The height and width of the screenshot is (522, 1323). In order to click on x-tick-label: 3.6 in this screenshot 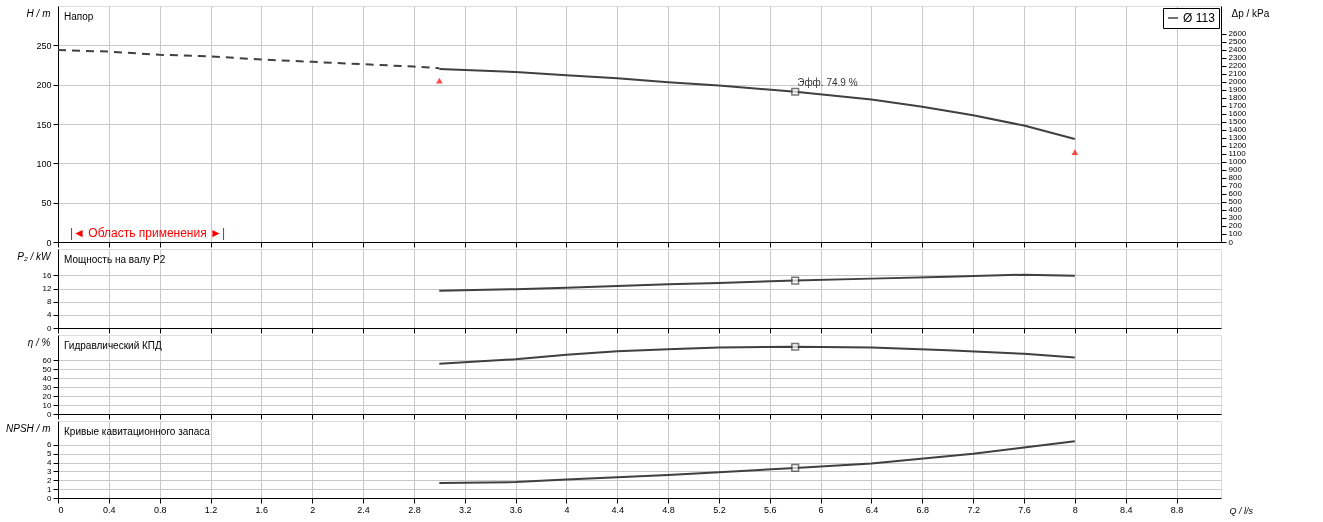, I will do `click(516, 509)`.